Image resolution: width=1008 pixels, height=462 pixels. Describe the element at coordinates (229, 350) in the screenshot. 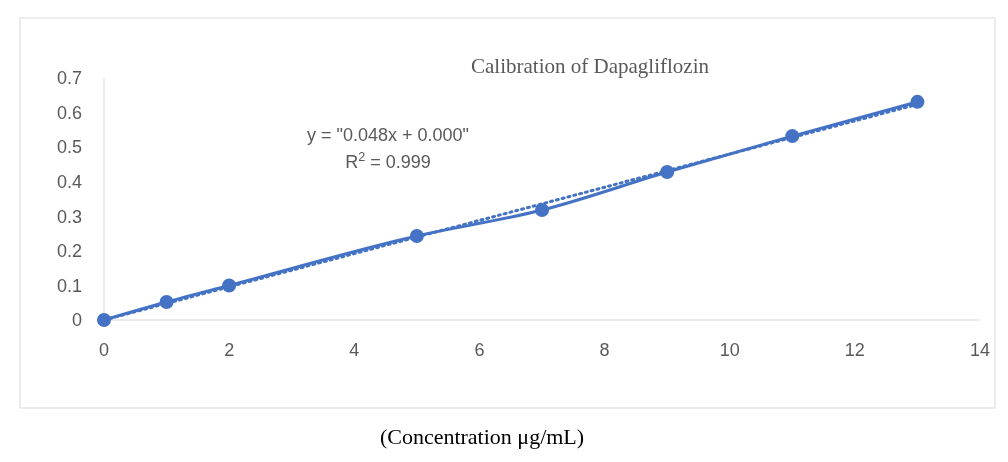

I see `x-tick-label: 2` at that location.